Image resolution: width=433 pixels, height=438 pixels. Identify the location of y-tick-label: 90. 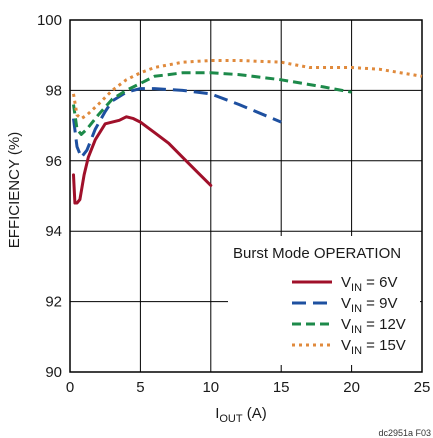
(53, 372).